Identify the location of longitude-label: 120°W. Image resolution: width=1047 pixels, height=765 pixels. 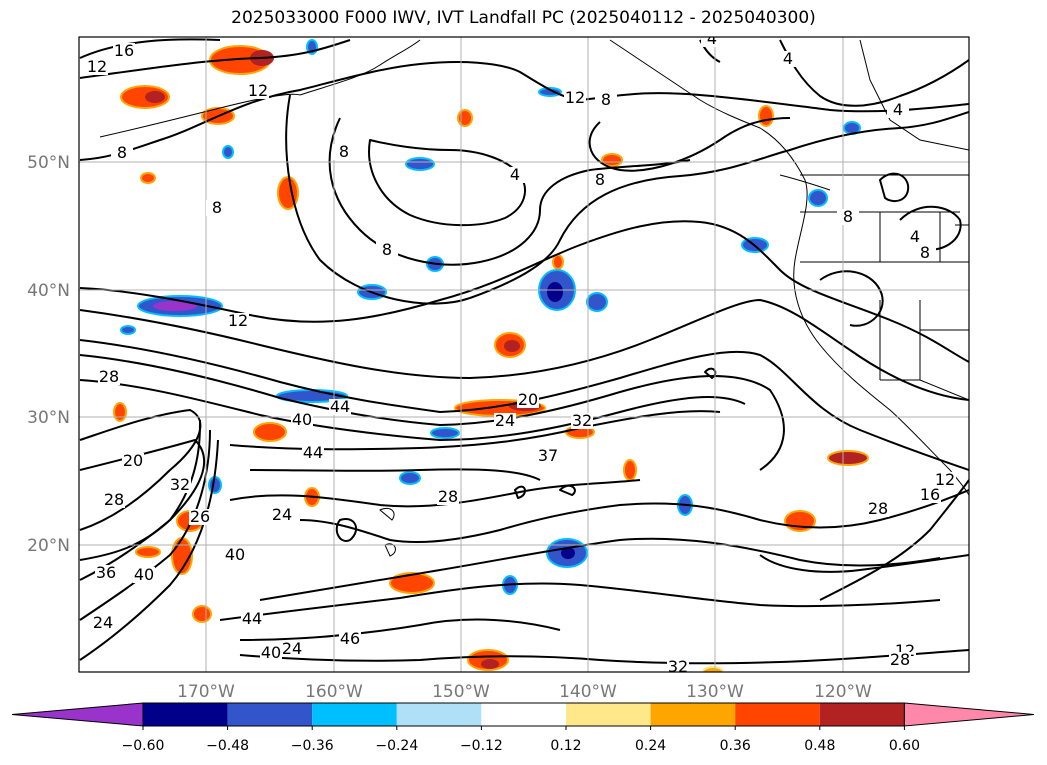
(843, 692).